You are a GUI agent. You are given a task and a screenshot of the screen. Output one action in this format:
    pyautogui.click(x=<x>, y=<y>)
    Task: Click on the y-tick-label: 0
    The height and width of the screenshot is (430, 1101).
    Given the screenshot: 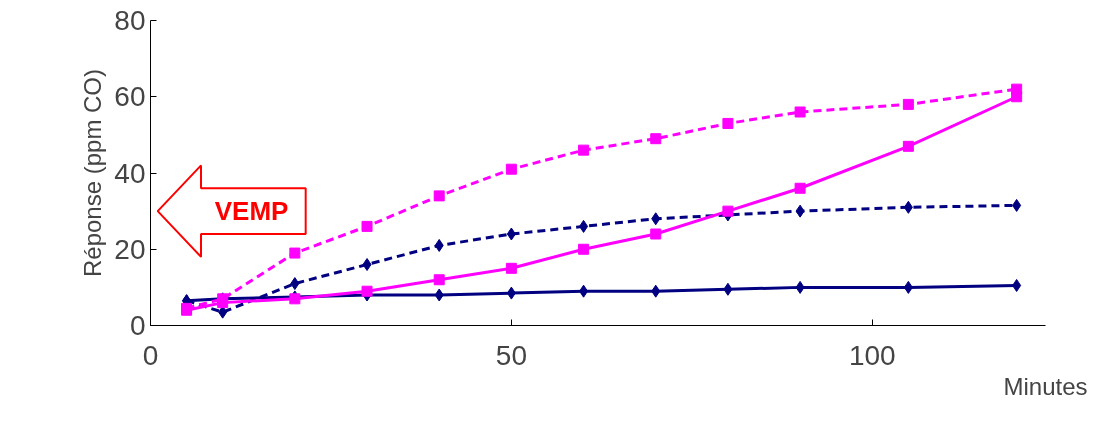 What is the action you would take?
    pyautogui.click(x=137, y=325)
    